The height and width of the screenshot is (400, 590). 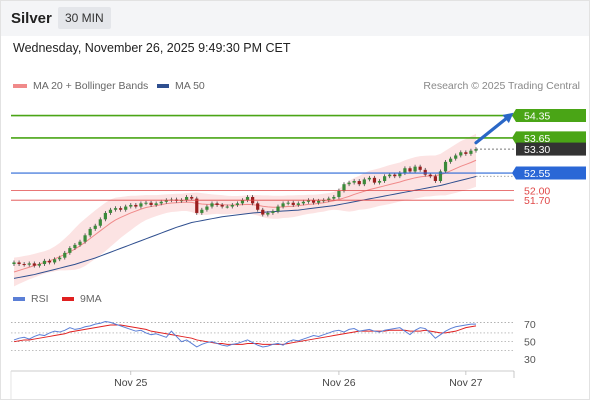 I want to click on research-credit: Research © 2025 Trading Central, so click(x=501, y=86).